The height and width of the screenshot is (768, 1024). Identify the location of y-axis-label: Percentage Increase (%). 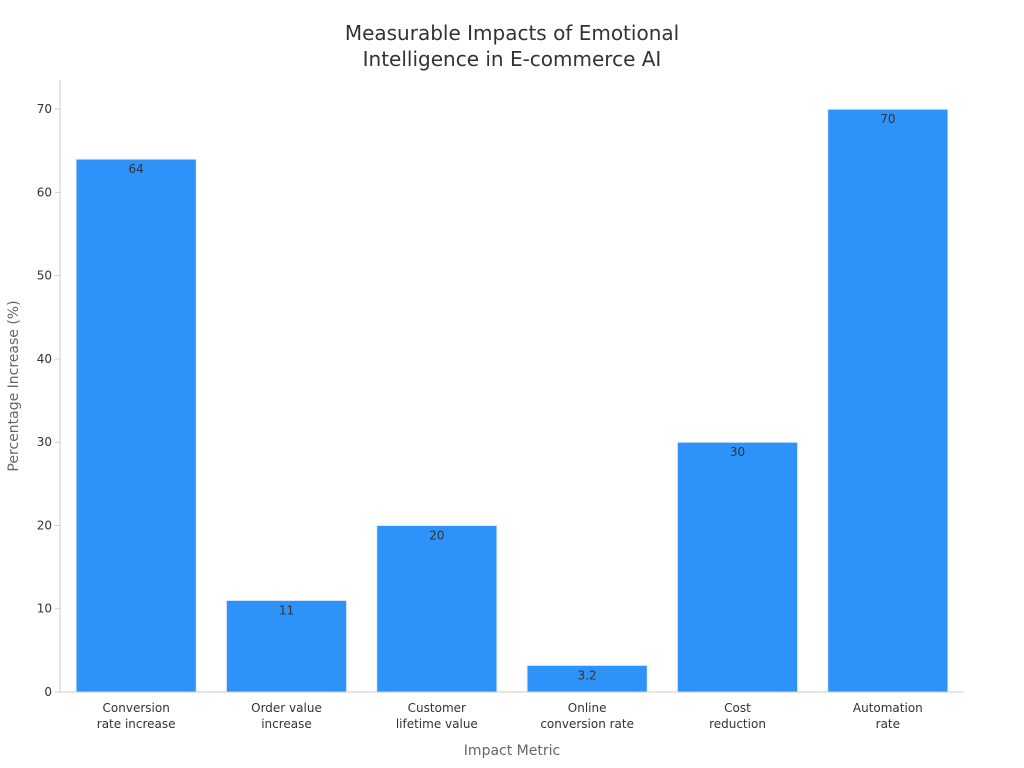
(14, 385).